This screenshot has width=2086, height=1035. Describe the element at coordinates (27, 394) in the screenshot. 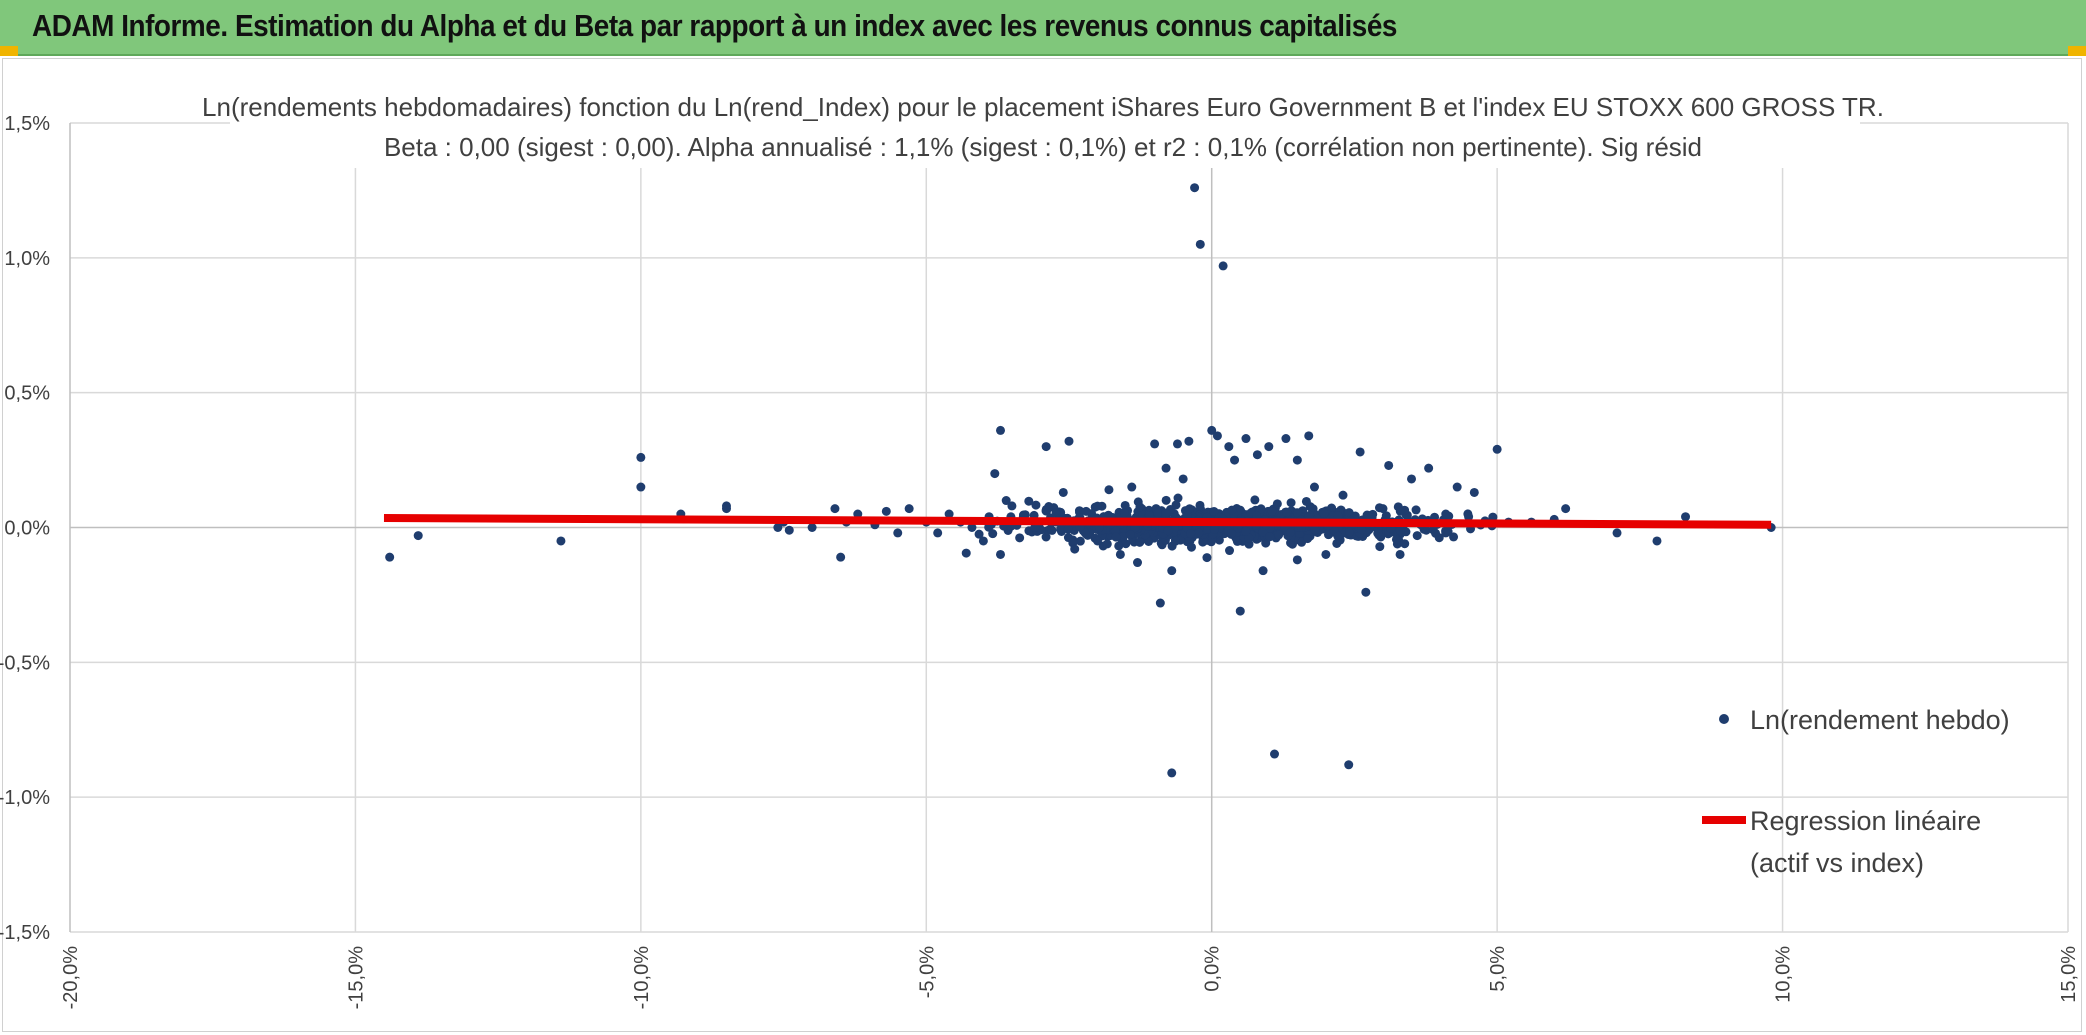

I see `y-tick-label: 0,5%` at that location.